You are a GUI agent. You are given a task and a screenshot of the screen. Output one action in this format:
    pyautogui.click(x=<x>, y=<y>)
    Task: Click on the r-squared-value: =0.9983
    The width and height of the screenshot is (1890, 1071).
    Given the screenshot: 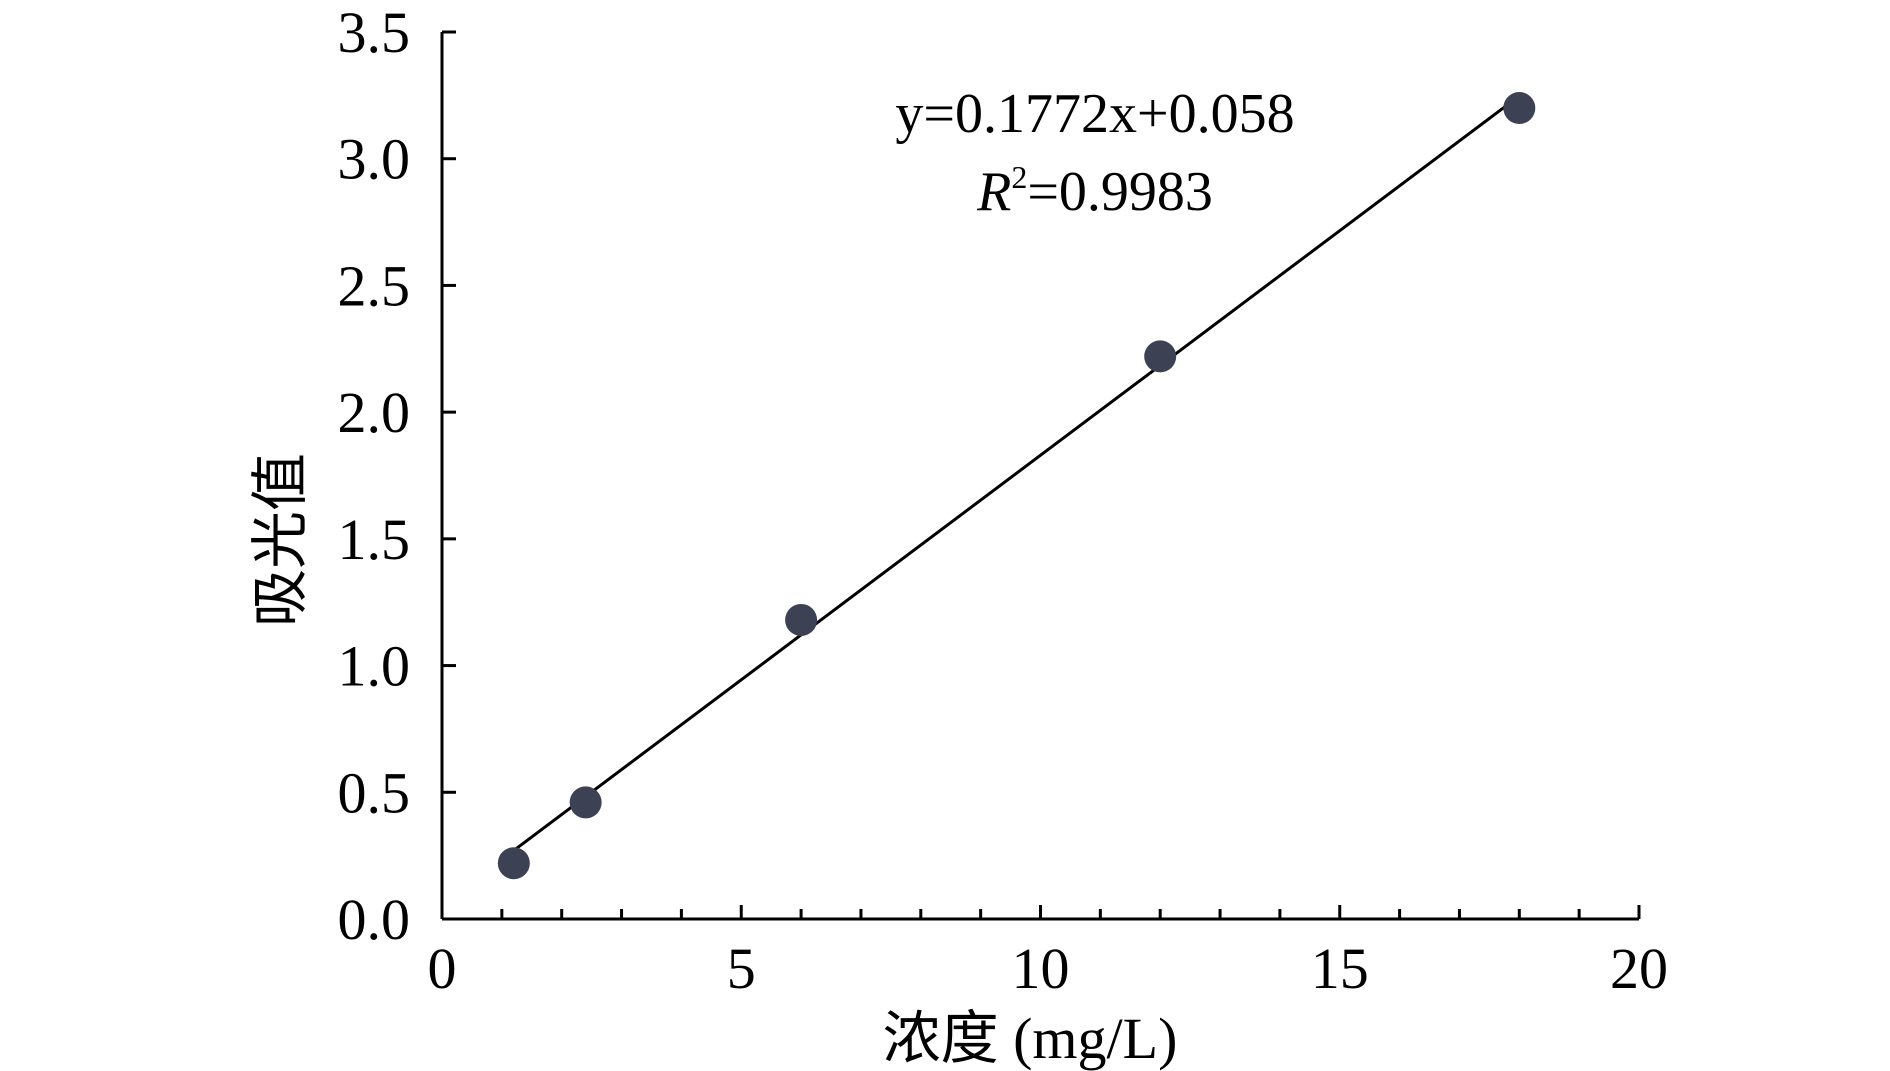 What is the action you would take?
    pyautogui.click(x=1120, y=192)
    